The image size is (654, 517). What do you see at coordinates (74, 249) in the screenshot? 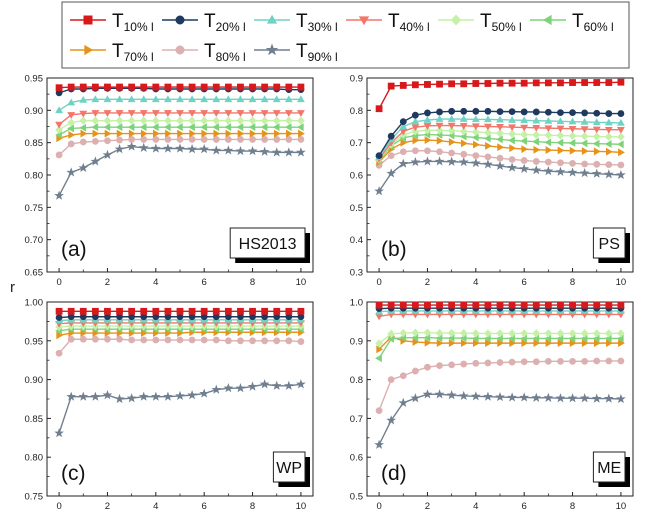
I see `panel-label: (a)` at bounding box center [74, 249].